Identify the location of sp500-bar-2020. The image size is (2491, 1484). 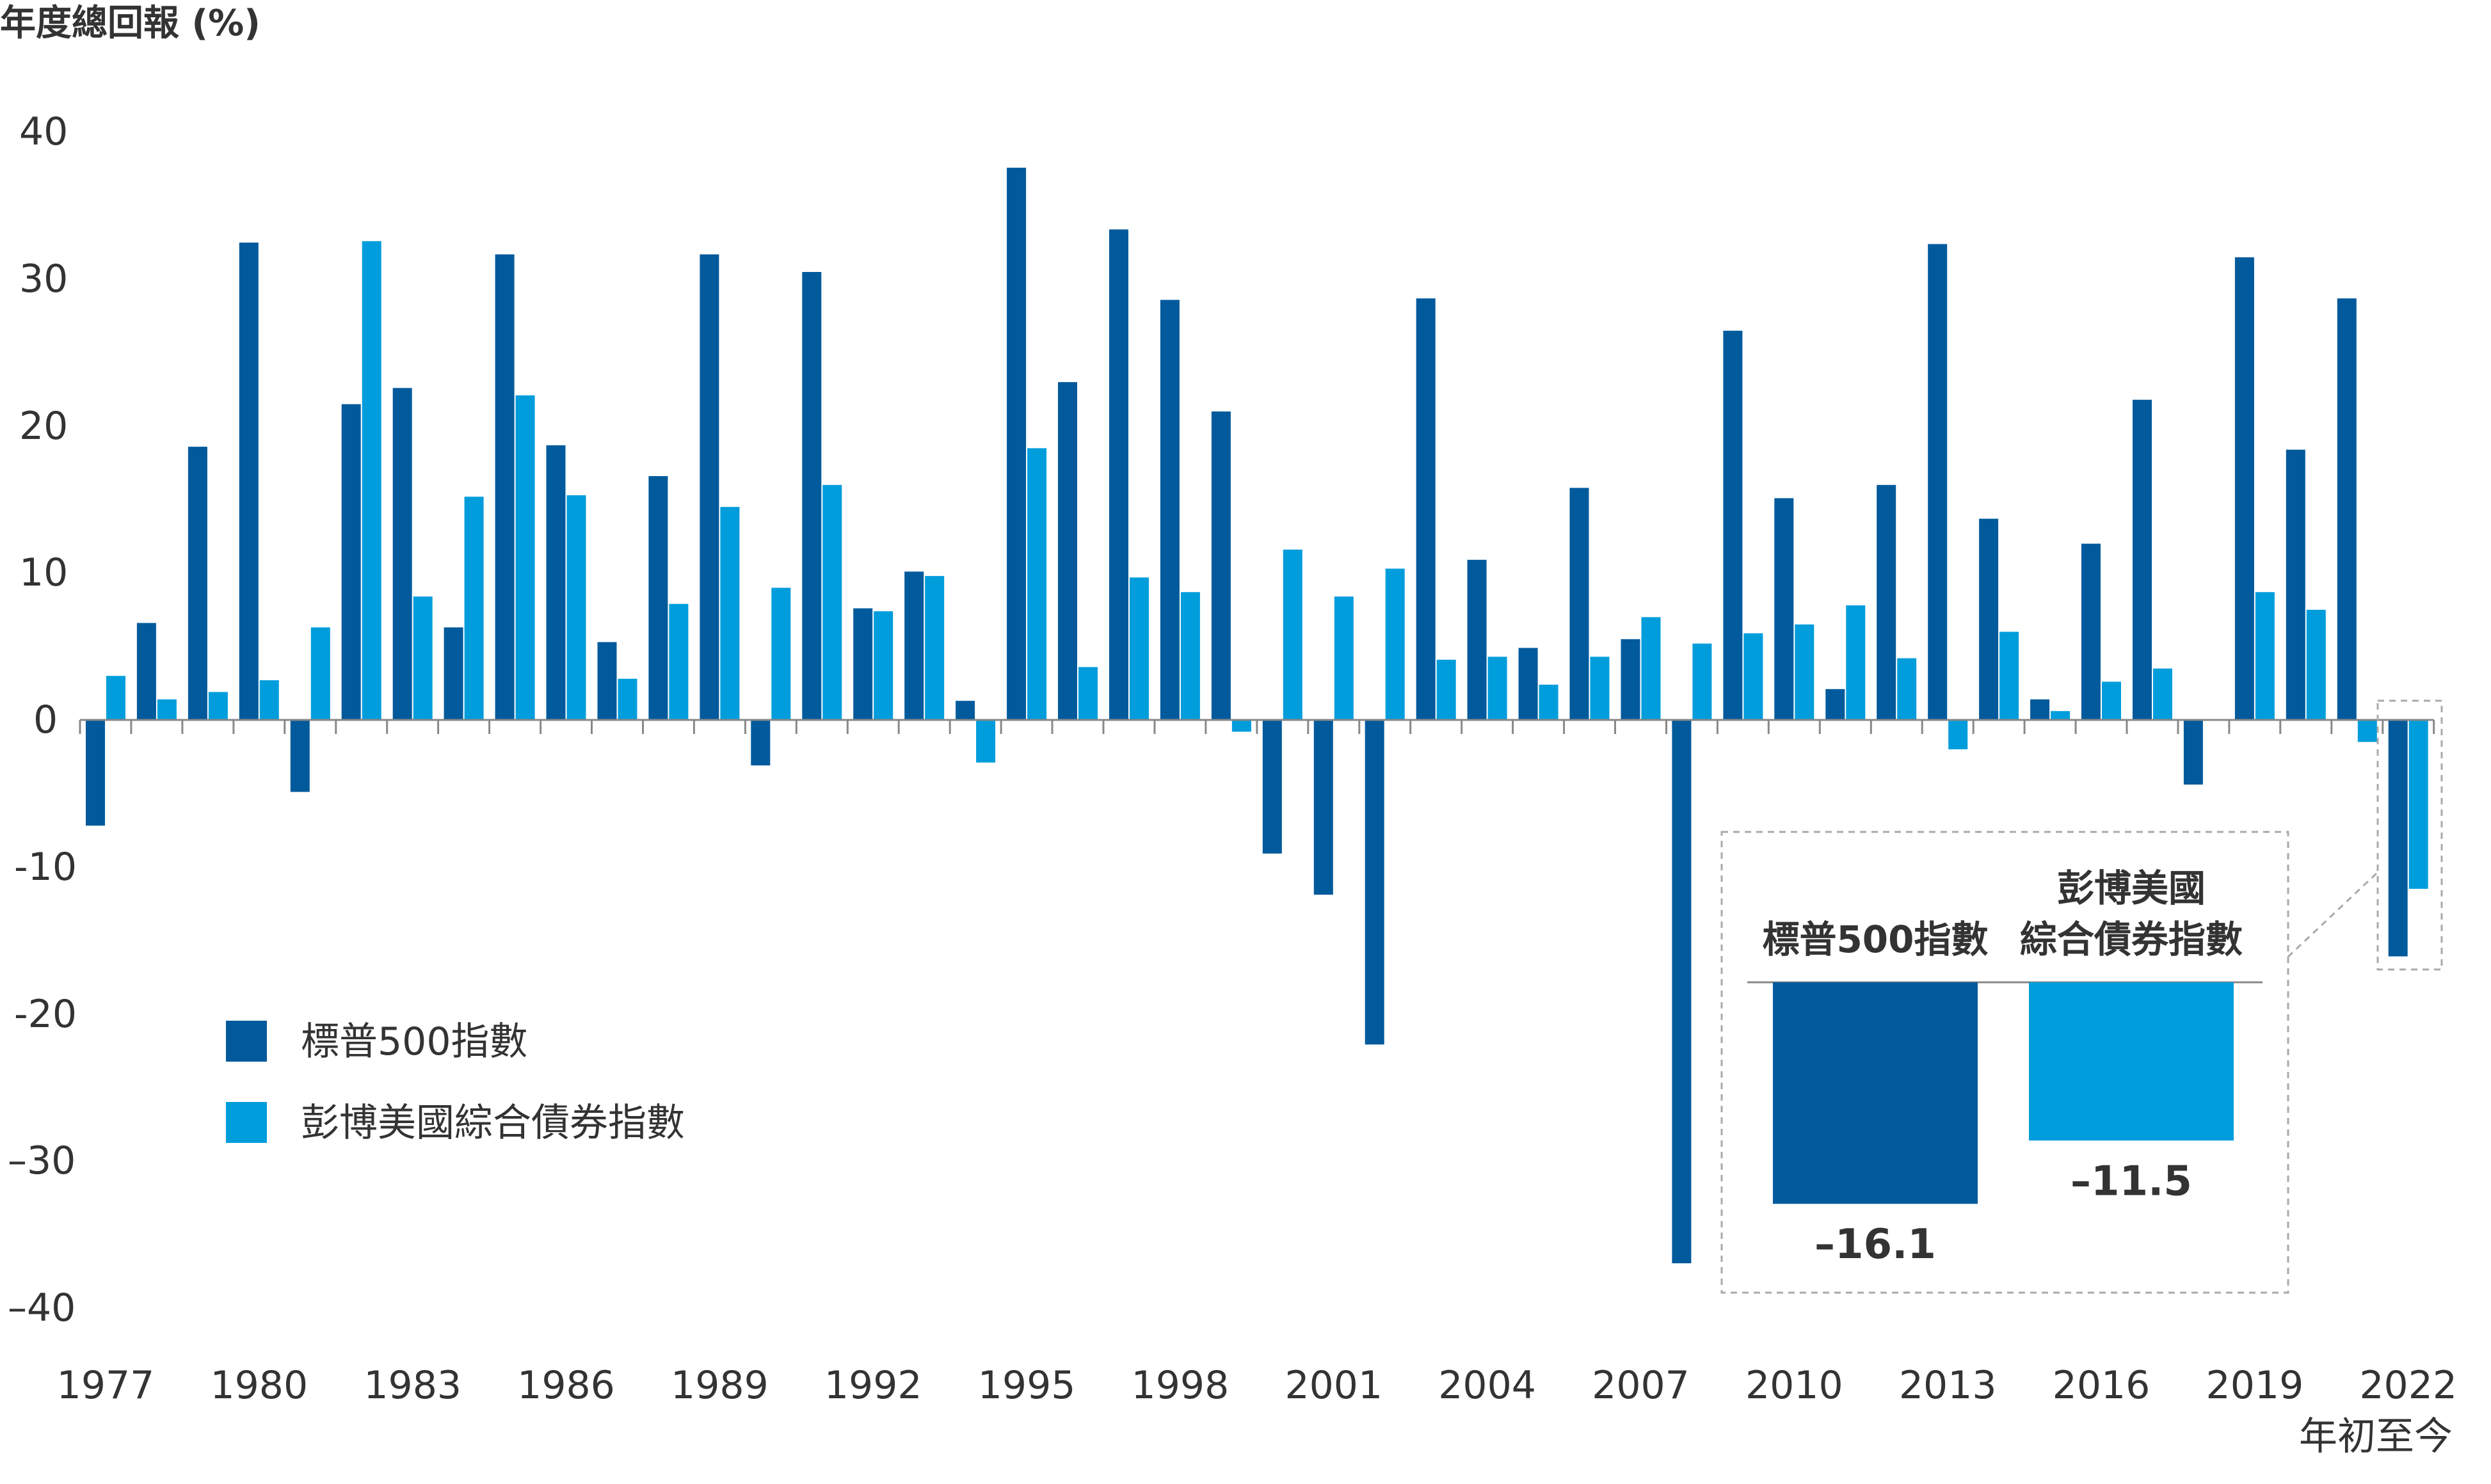
(2295, 584).